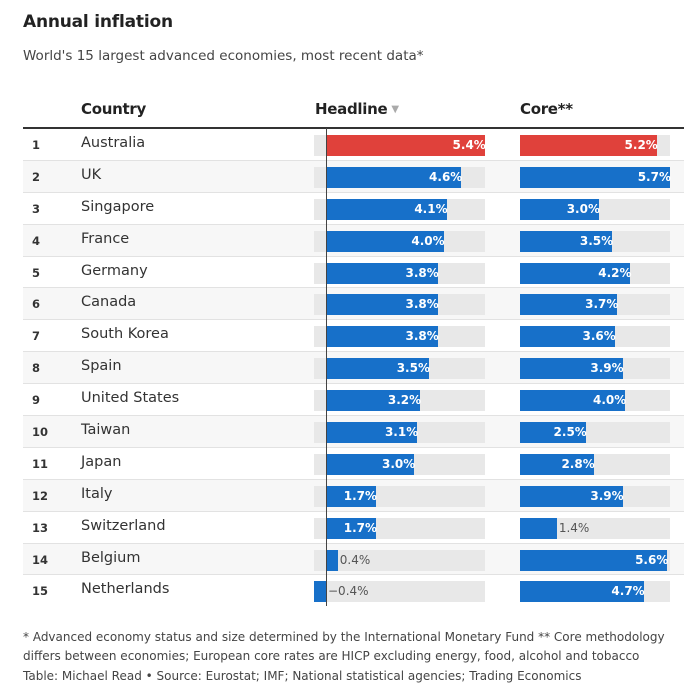 The height and width of the screenshot is (690, 684). Describe the element at coordinates (652, 559) in the screenshot. I see `core-value-label: 5.6%` at that location.